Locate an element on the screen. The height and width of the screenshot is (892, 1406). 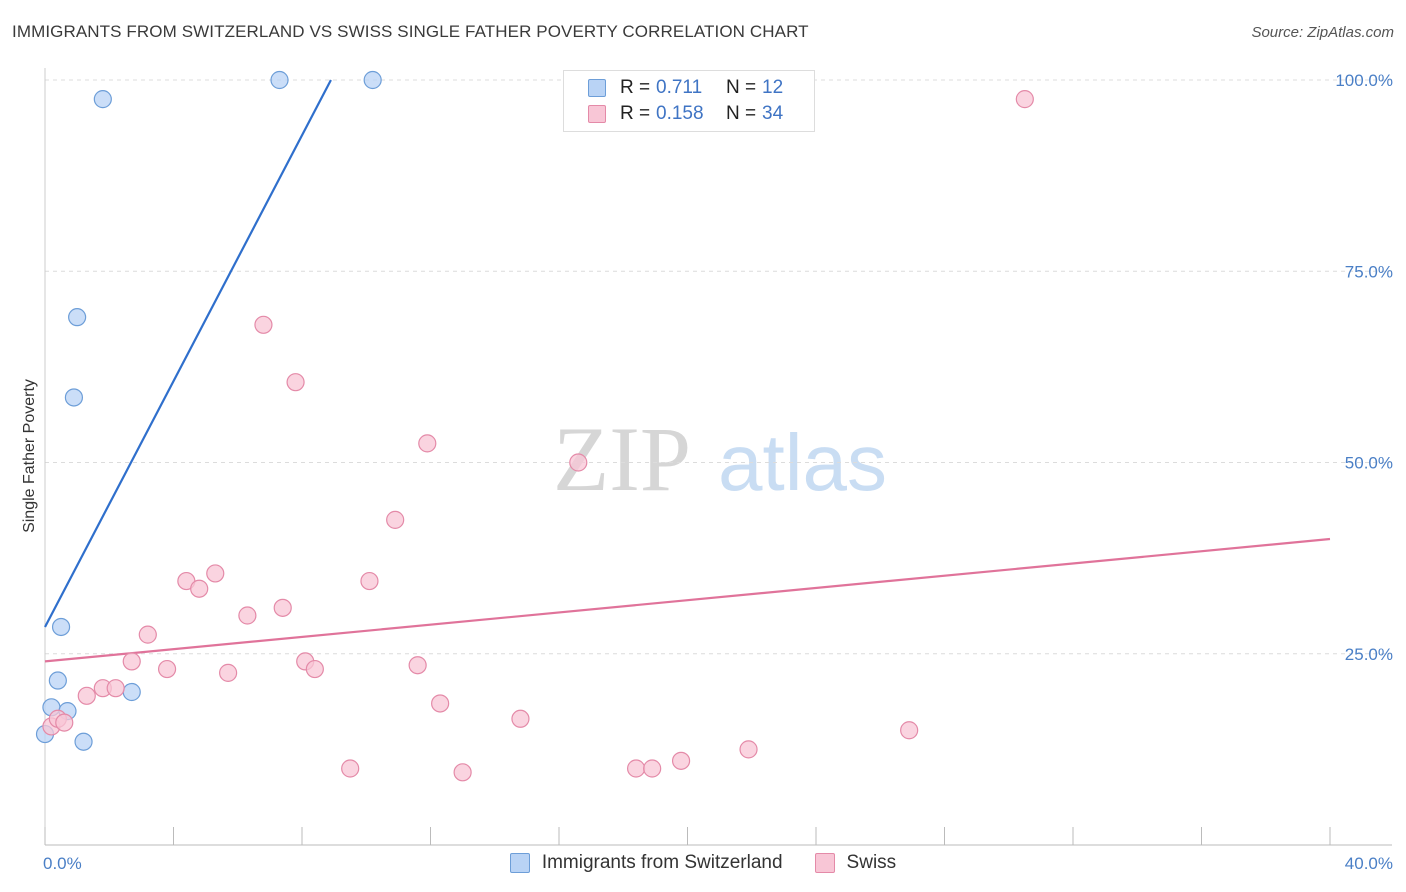
r-value: 0.711 is located at coordinates (679, 87).